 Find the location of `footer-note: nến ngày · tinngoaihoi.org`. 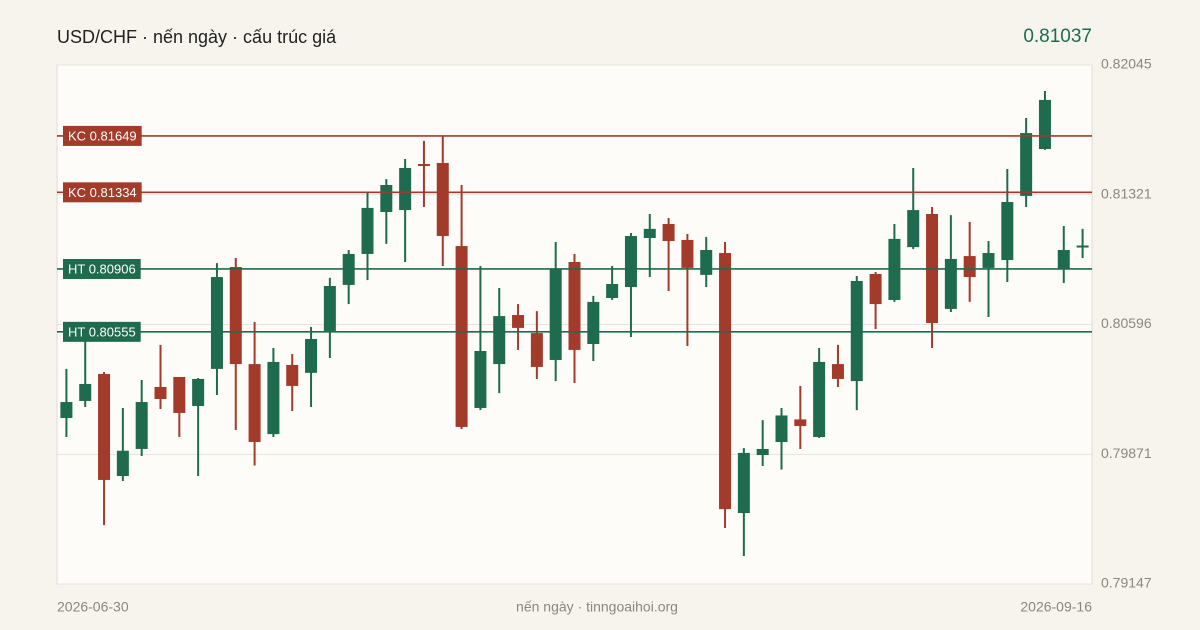

footer-note: nến ngày · tinngoaihoi.org is located at coordinates (597, 607).